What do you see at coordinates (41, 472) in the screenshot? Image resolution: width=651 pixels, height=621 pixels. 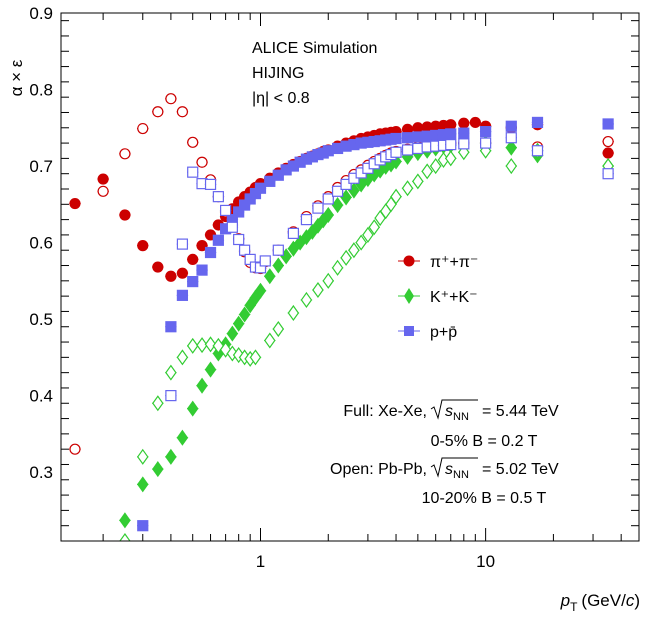 I see `y-tick-label: 0.3` at bounding box center [41, 472].